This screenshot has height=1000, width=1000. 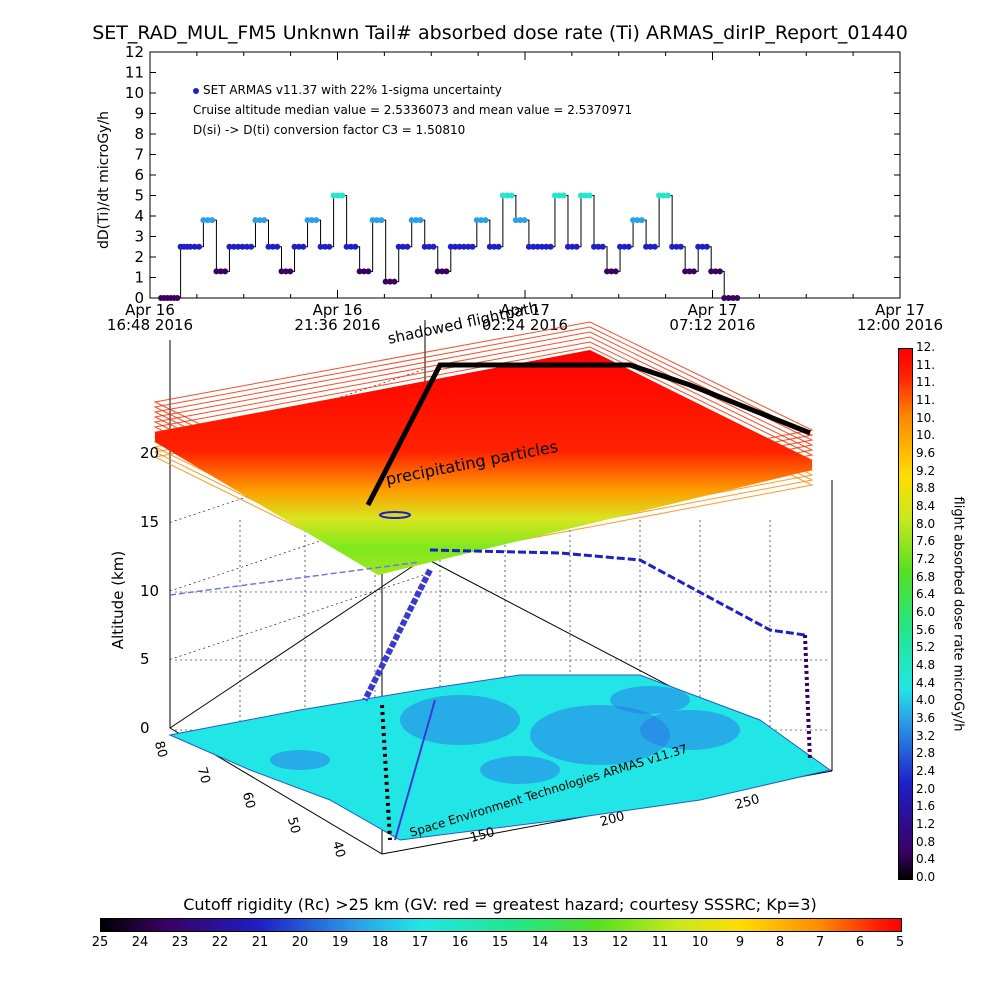 I want to click on dose-rate-tick-label: 2.8, so click(x=926, y=753).